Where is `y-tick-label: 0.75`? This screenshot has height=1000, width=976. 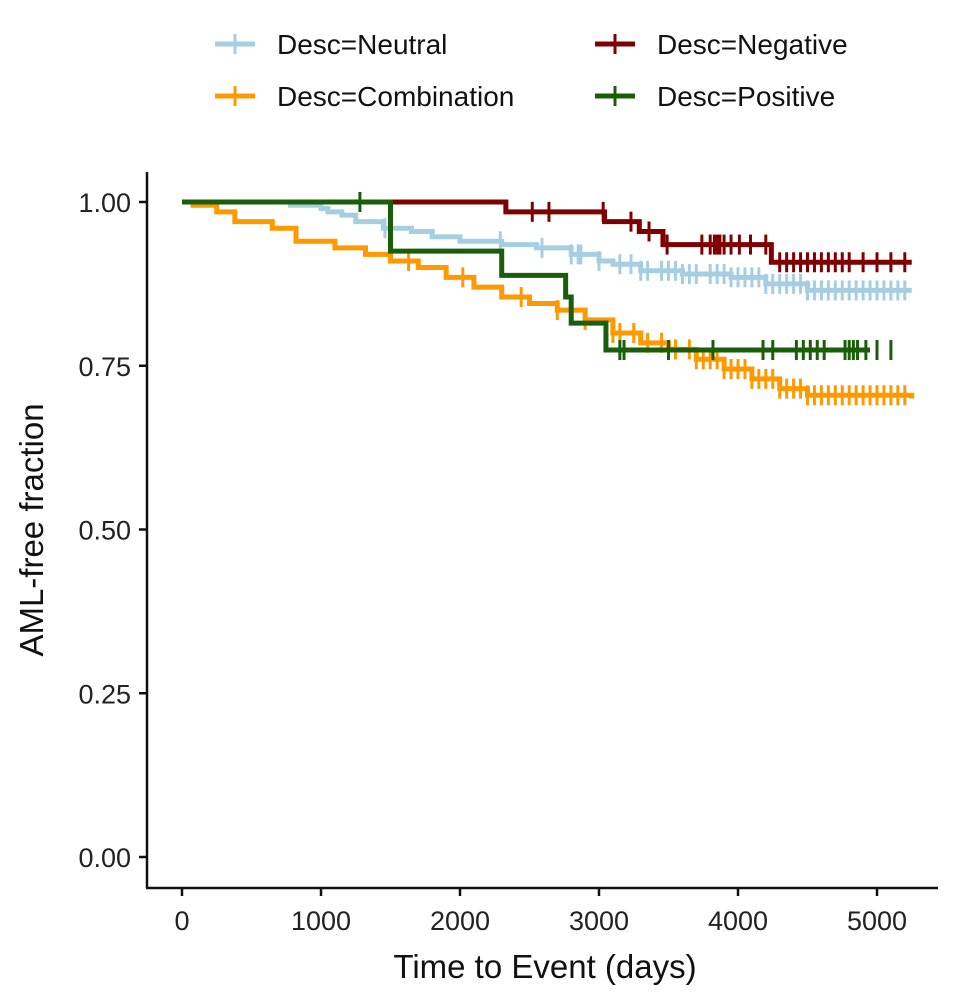
y-tick-label: 0.75 is located at coordinates (104, 367).